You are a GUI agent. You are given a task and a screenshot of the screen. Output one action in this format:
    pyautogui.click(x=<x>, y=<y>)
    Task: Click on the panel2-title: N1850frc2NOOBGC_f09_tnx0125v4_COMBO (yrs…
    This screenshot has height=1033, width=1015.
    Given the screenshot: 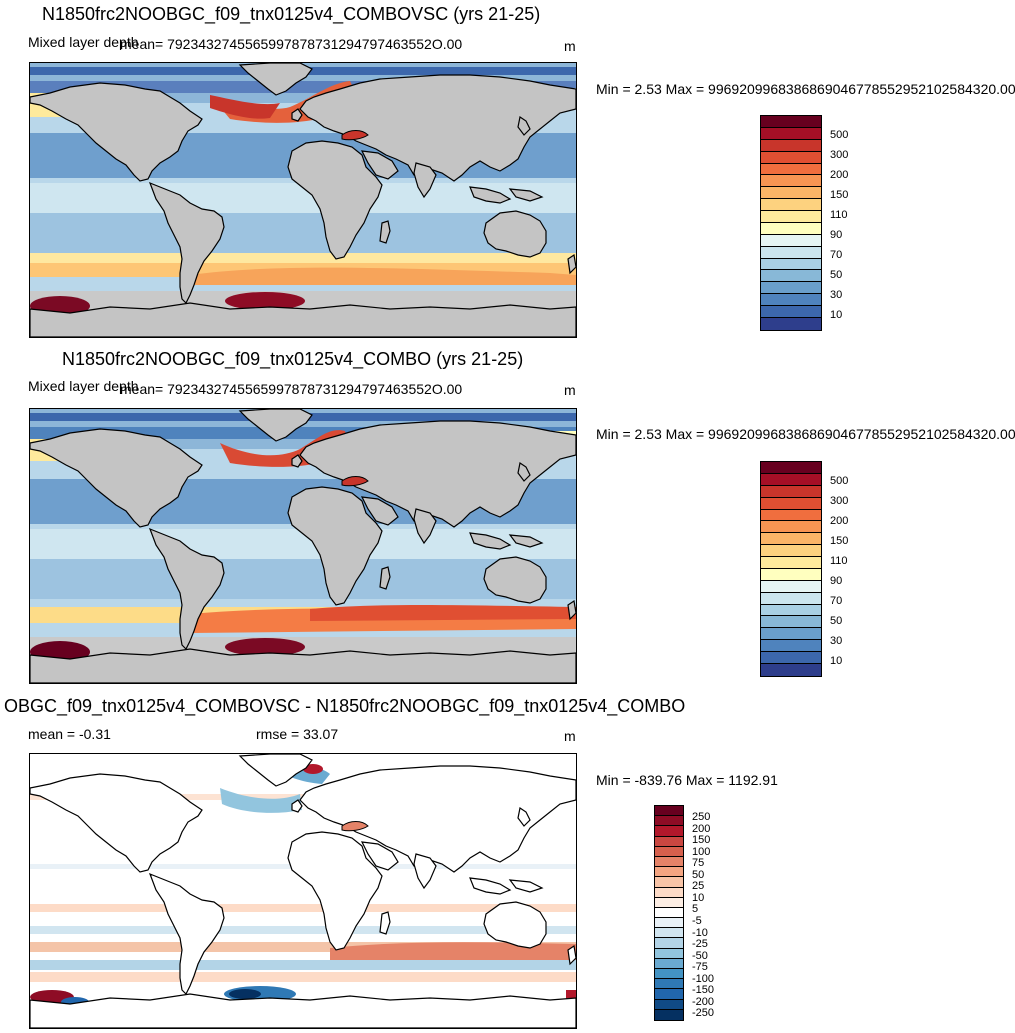 What is the action you would take?
    pyautogui.click(x=293, y=359)
    